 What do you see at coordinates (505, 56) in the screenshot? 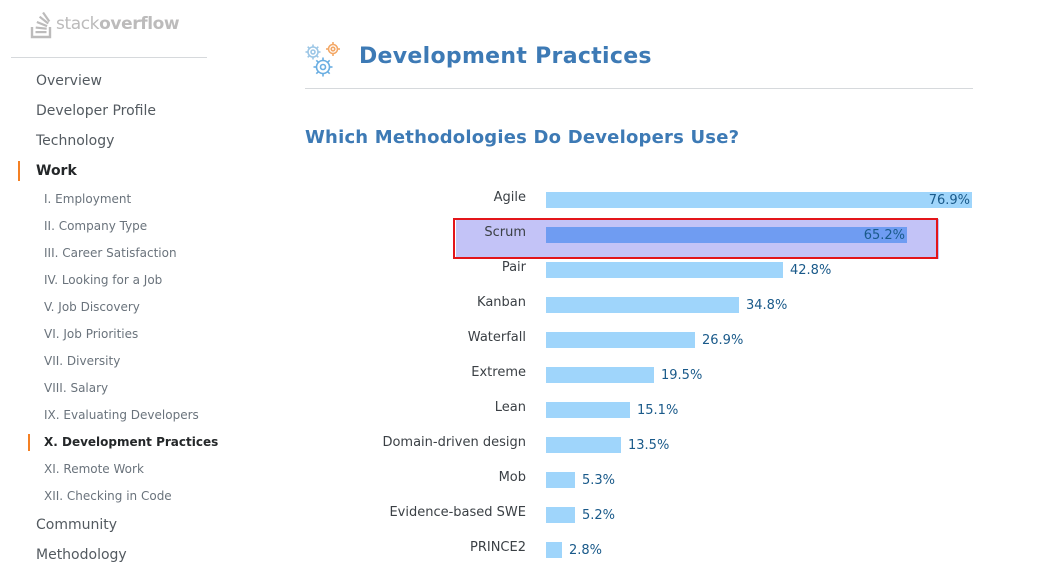
I see `page-title: Development Practices` at bounding box center [505, 56].